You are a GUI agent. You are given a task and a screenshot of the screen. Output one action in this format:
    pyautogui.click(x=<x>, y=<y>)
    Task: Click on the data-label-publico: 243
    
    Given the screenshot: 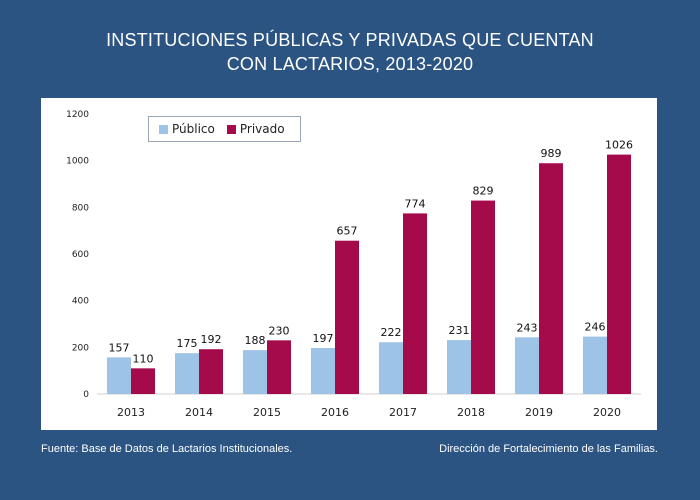 What is the action you would take?
    pyautogui.click(x=527, y=327)
    